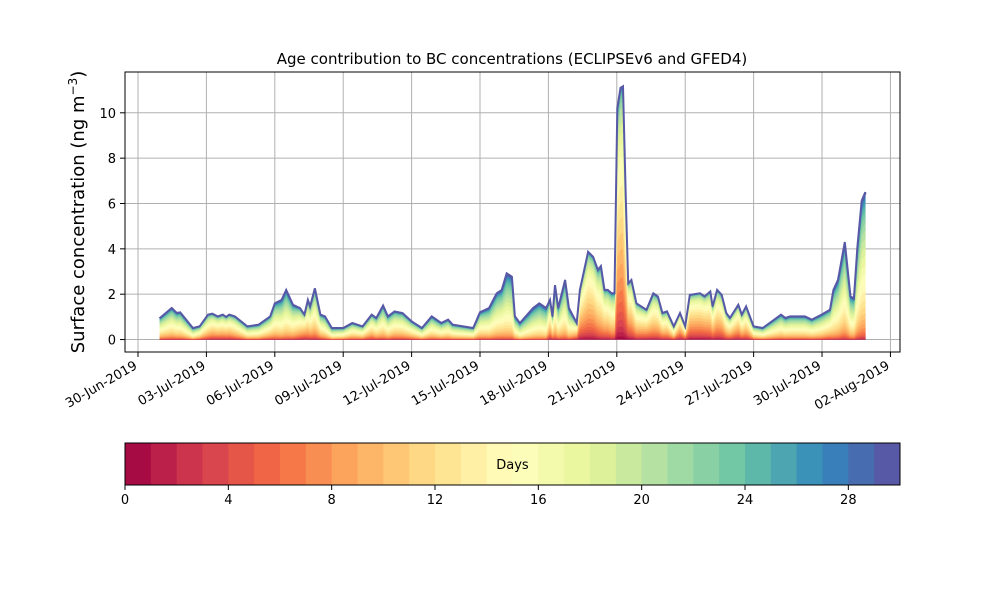  I want to click on y-axis: 0 2 4 6 8 10, so click(112, 228).